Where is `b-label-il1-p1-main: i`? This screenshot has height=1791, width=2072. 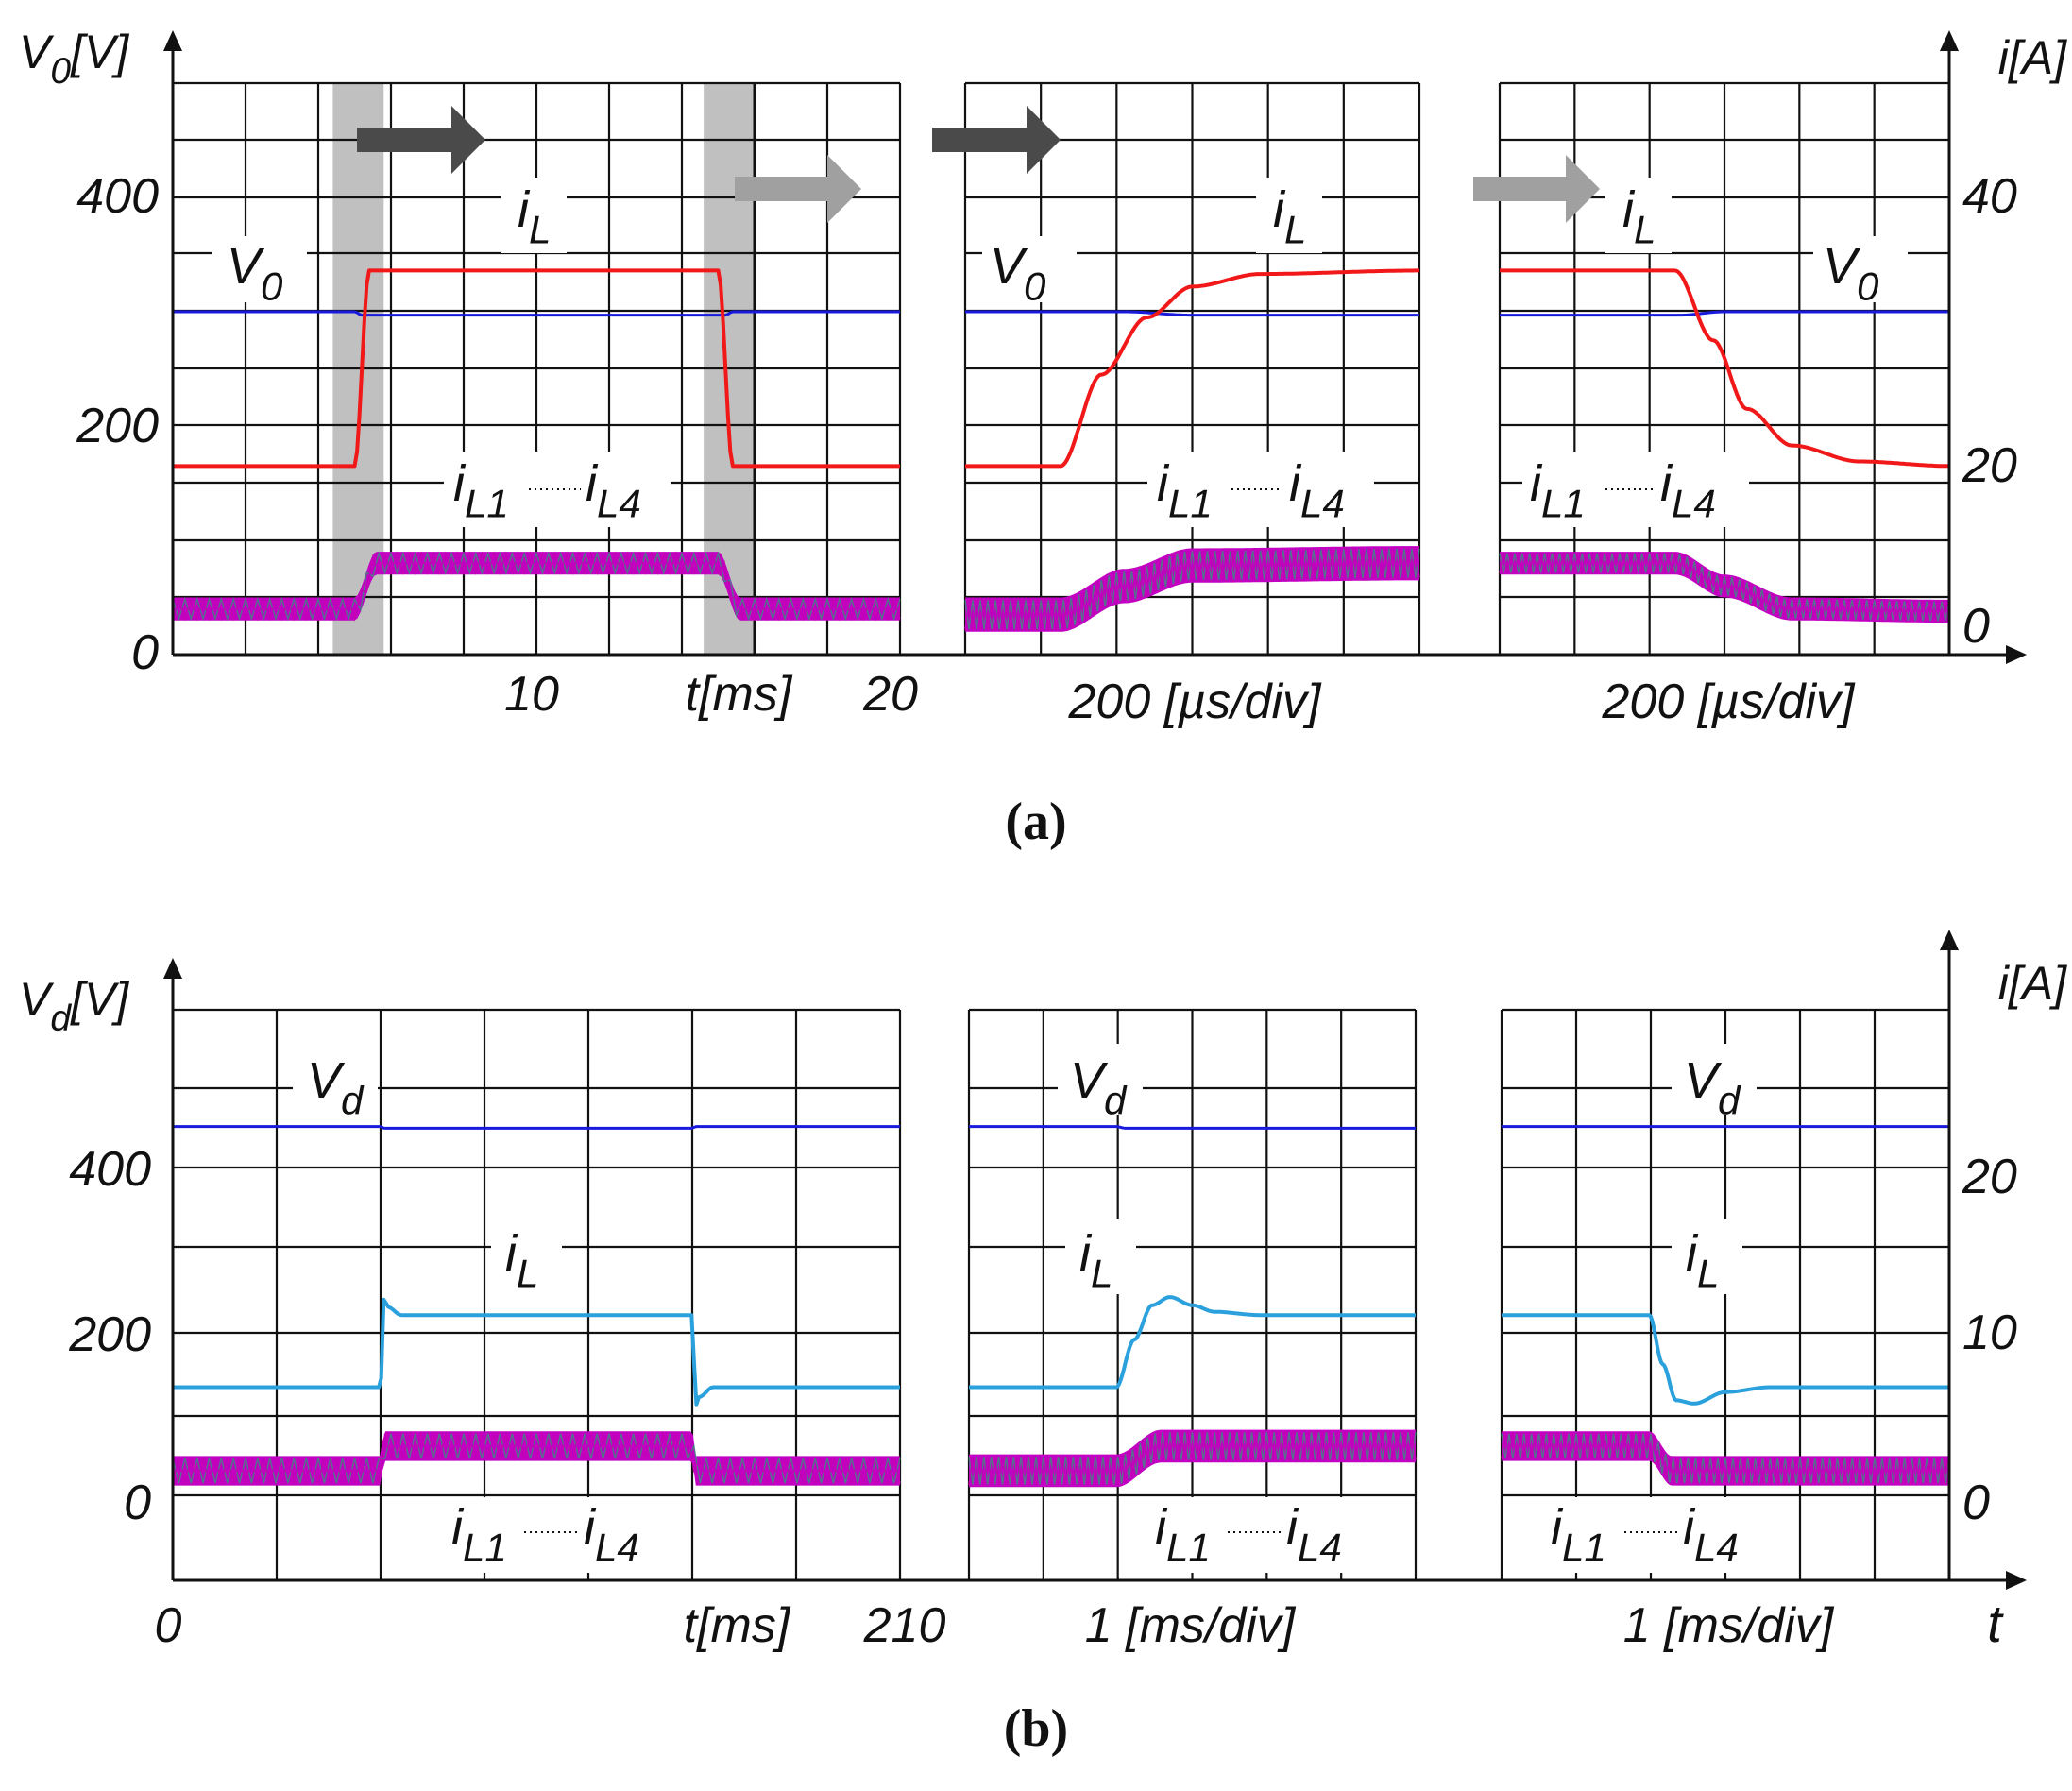
b-label-il1-p1-main: i is located at coordinates (458, 1527).